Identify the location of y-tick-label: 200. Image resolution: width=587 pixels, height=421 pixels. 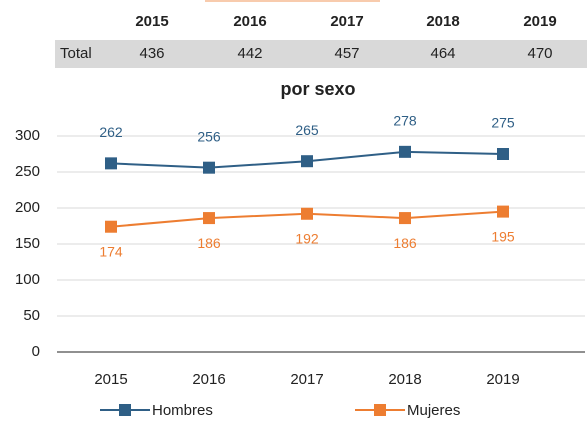
(27, 207).